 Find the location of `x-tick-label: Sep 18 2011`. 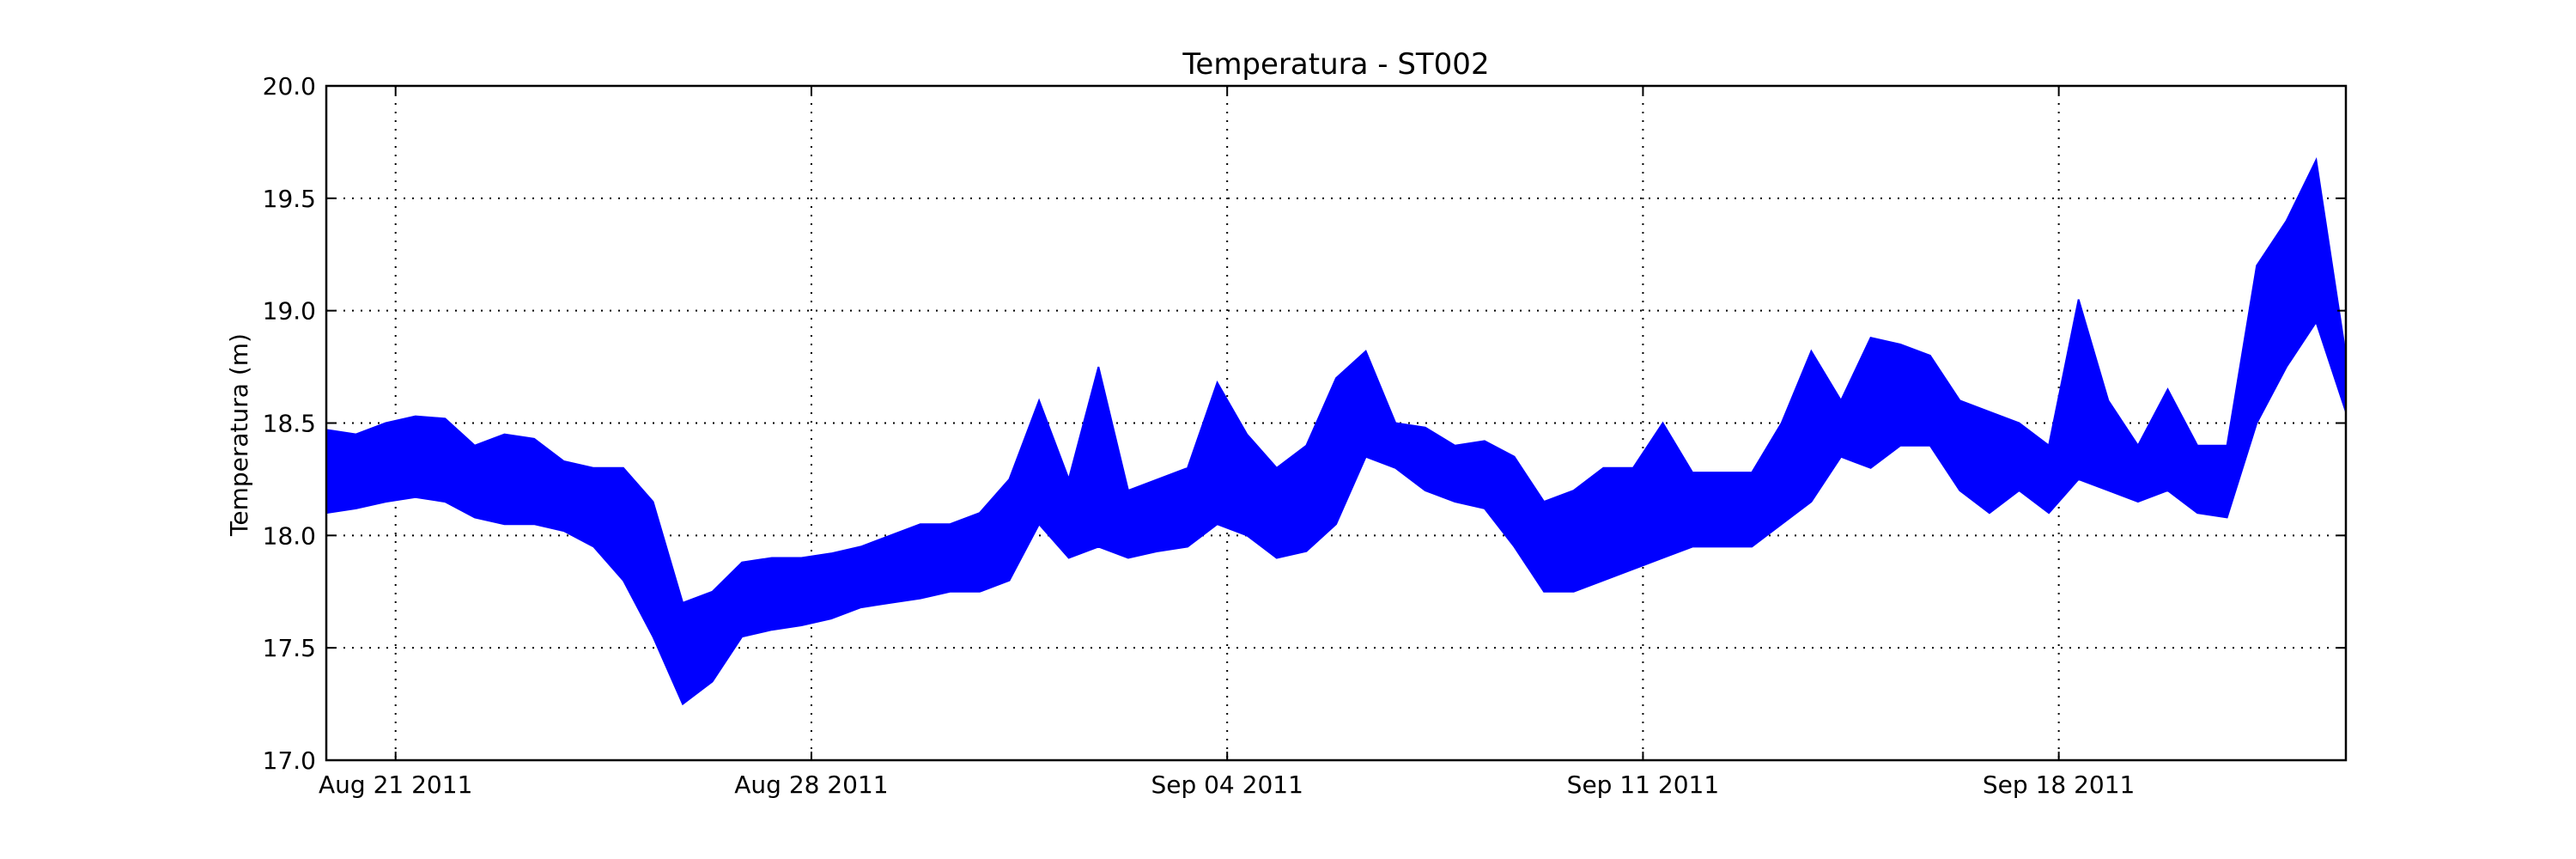

x-tick-label: Sep 18 2011 is located at coordinates (2059, 785).